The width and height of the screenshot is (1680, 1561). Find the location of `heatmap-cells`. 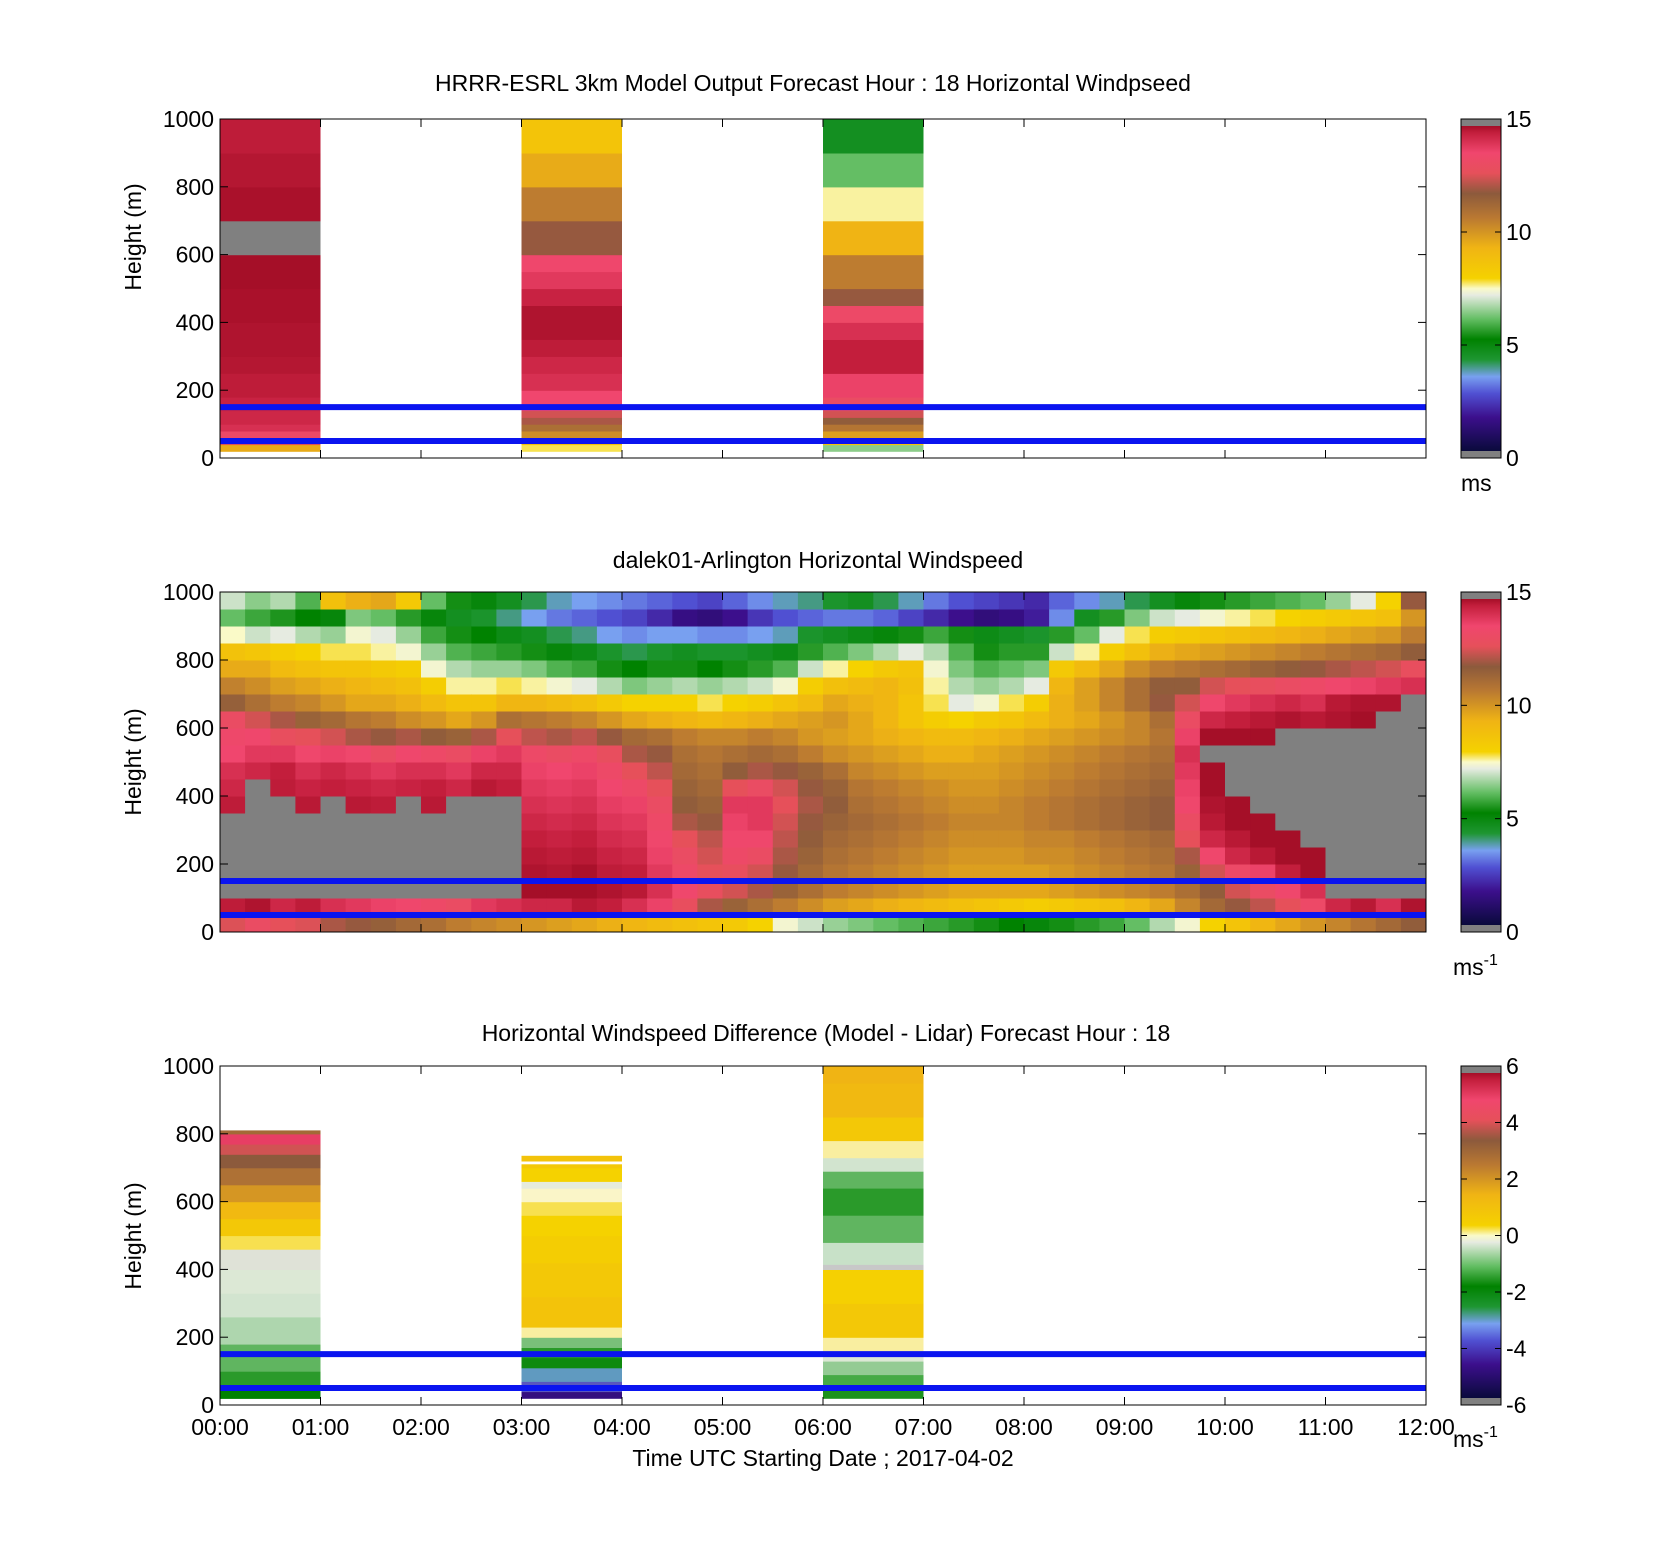

heatmap-cells is located at coordinates (572, 1232).